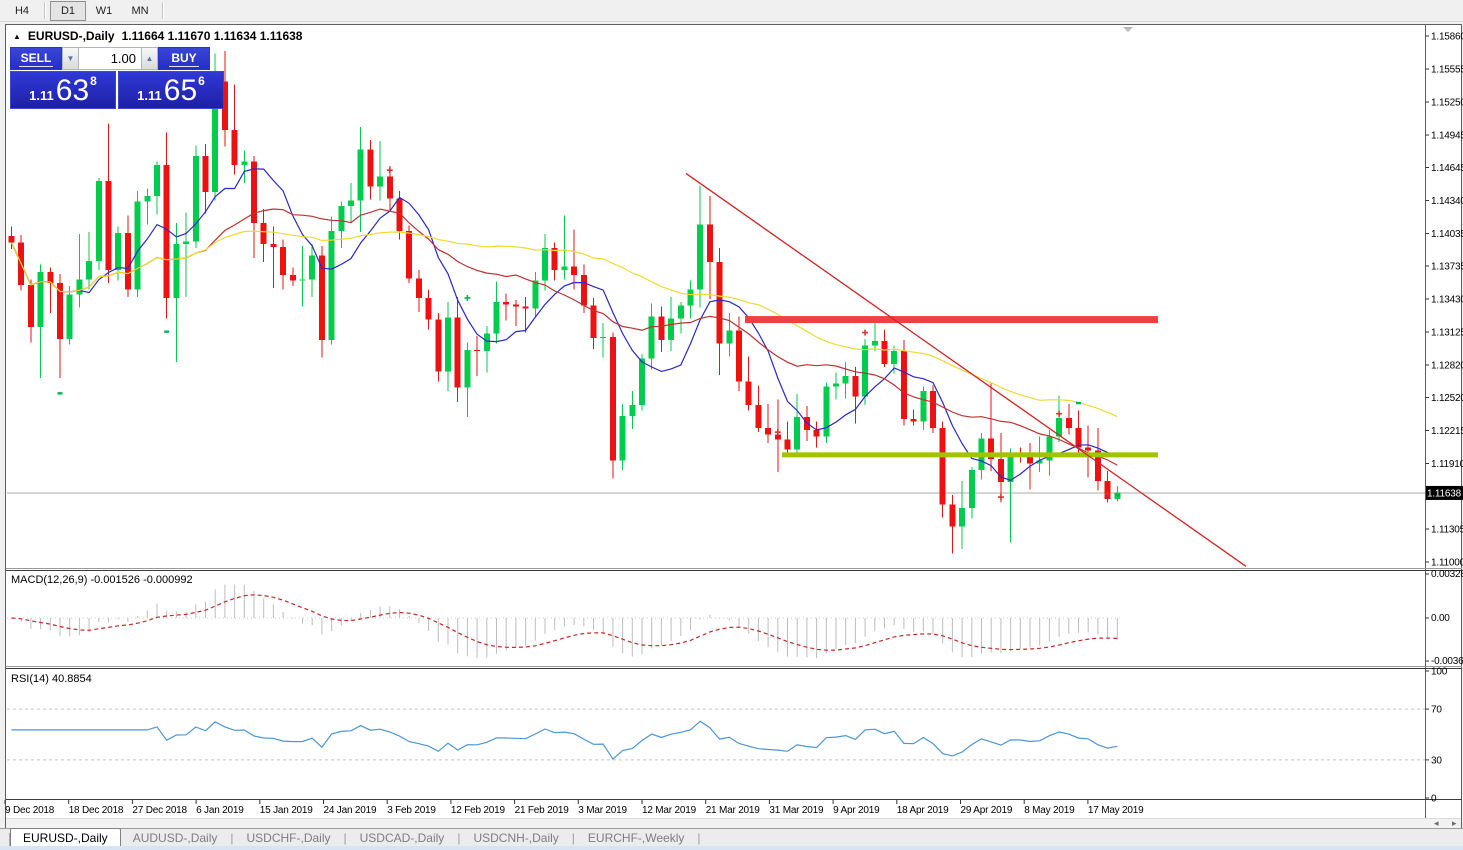 Image resolution: width=1463 pixels, height=850 pixels. Describe the element at coordinates (1447, 562) in the screenshot. I see `svg-text: 1.11000` at that location.